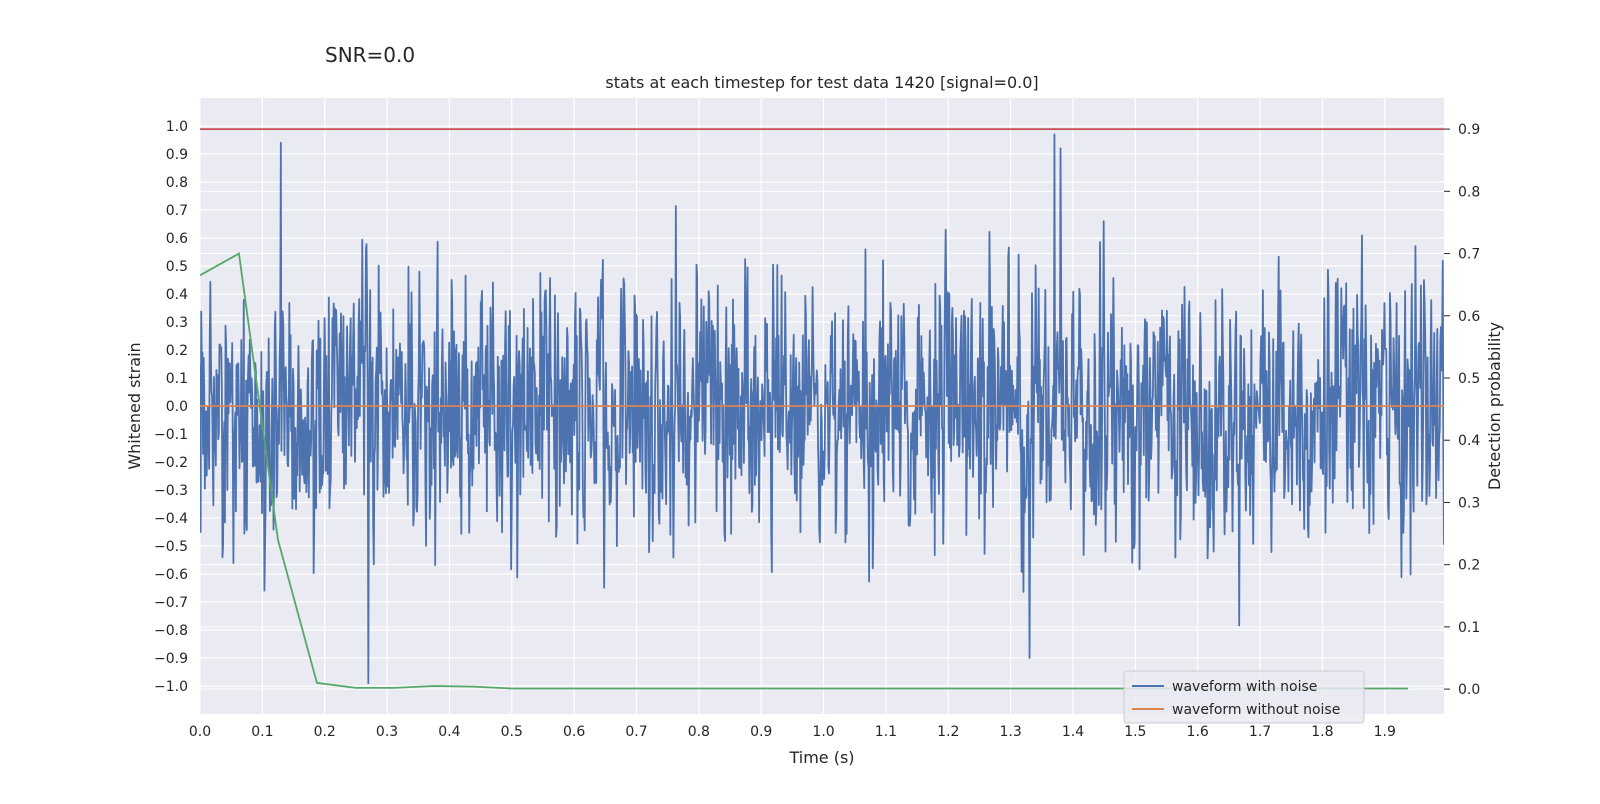  I want to click on y-right-tick-label: 0.7, so click(1469, 255).